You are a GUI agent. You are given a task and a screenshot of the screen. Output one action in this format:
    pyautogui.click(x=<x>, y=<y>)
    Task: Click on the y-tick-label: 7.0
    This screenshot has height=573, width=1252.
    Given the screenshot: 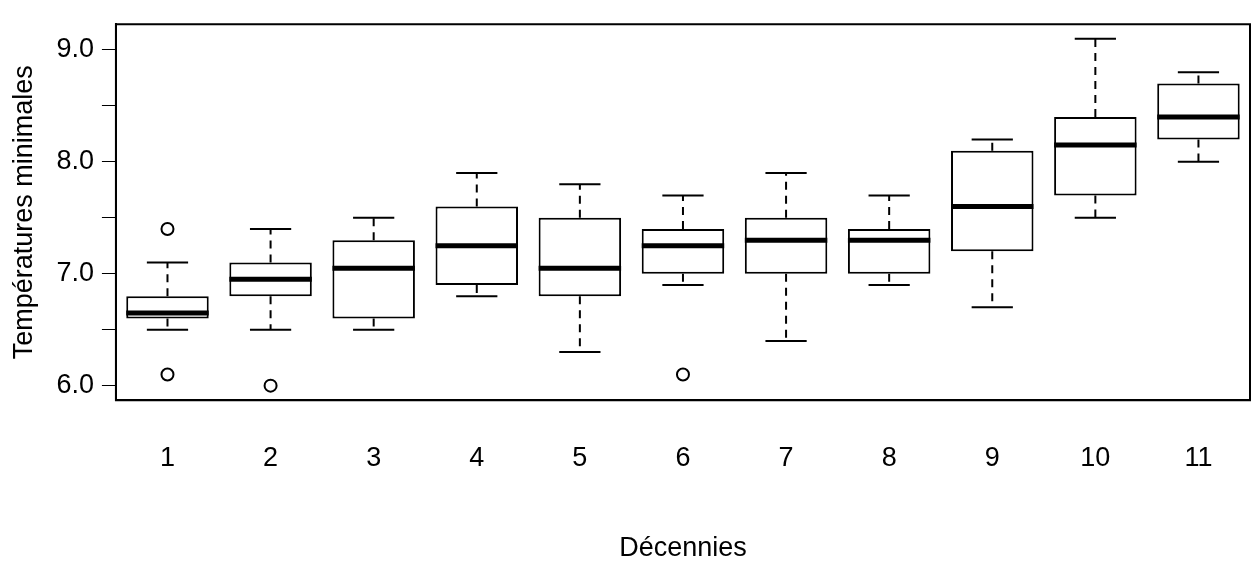 What is the action you would take?
    pyautogui.click(x=75, y=272)
    